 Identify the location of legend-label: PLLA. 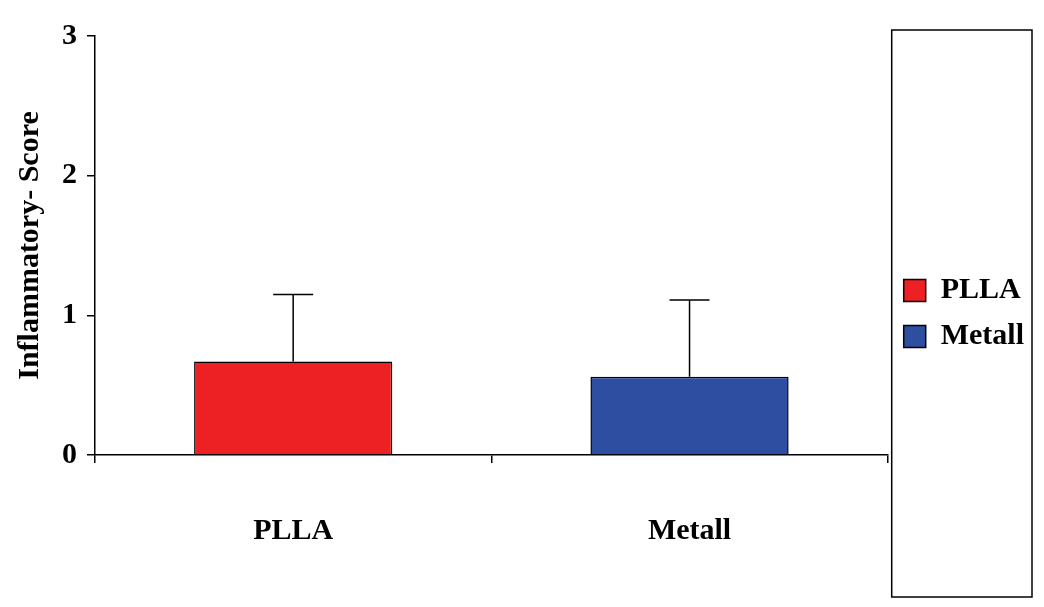
(981, 288).